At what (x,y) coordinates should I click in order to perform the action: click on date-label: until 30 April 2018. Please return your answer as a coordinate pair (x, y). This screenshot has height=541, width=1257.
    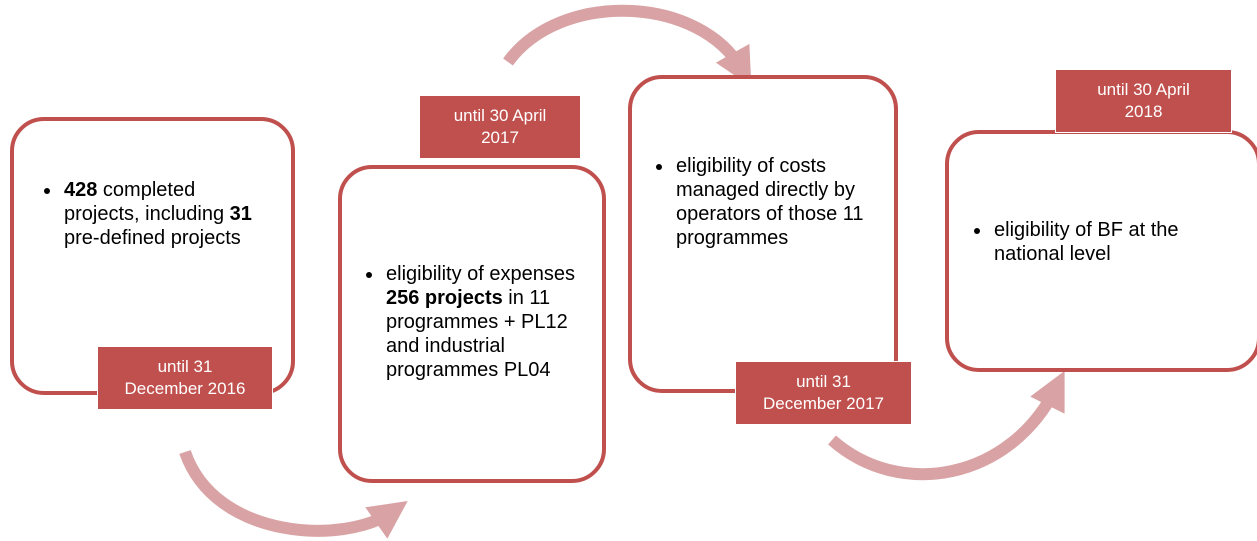
    Looking at the image, I should click on (1143, 101).